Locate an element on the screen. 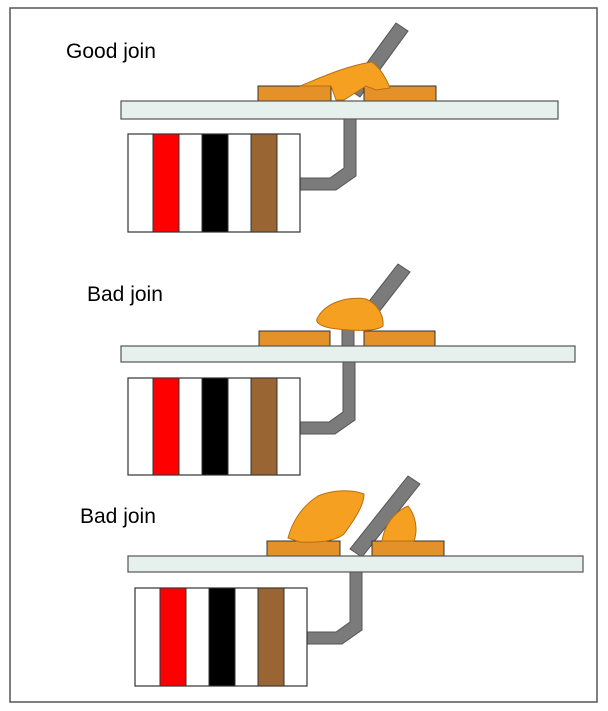 The width and height of the screenshot is (608, 711). solder-blob is located at coordinates (350, 314).